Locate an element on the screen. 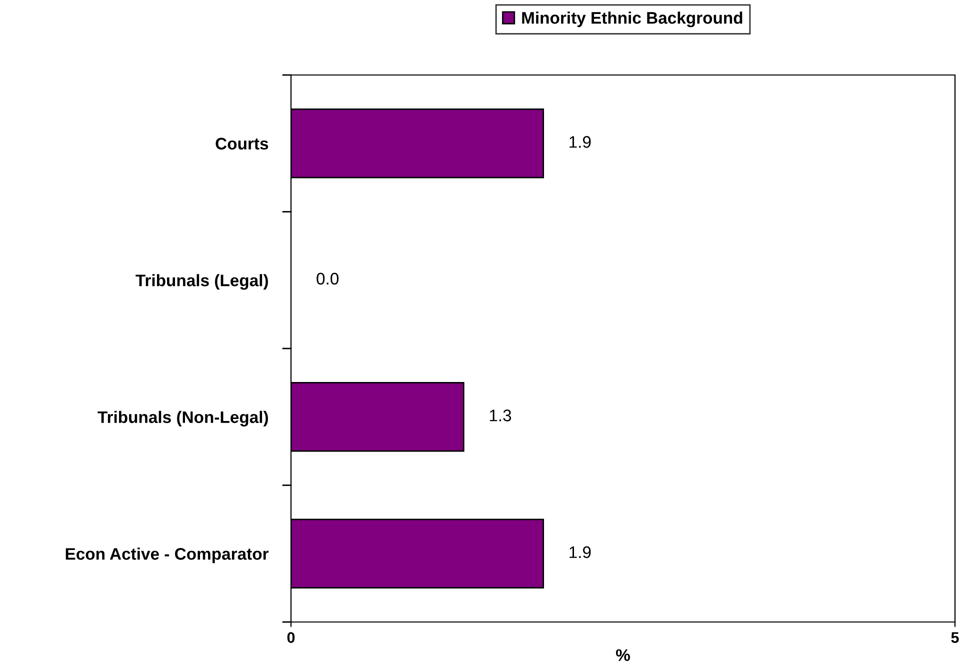 This screenshot has width=969, height=666. y-tick-label: Courts is located at coordinates (242, 144).